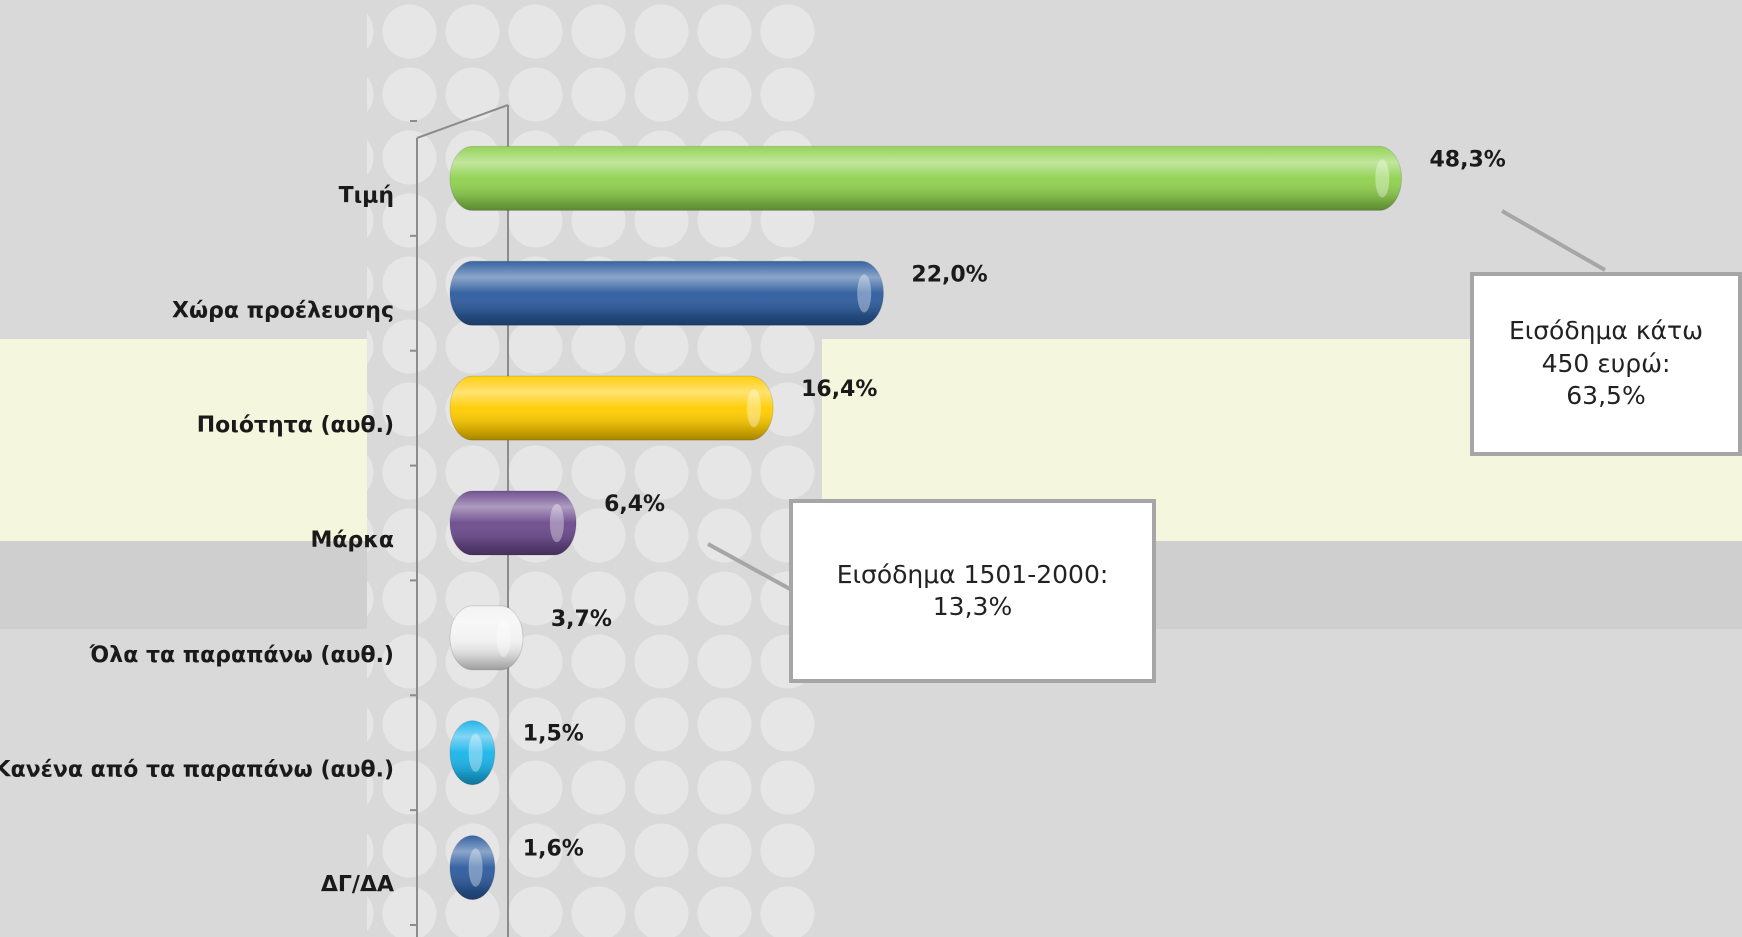 The height and width of the screenshot is (937, 1742). Describe the element at coordinates (949, 274) in the screenshot. I see `value-label: 22,0%` at that location.